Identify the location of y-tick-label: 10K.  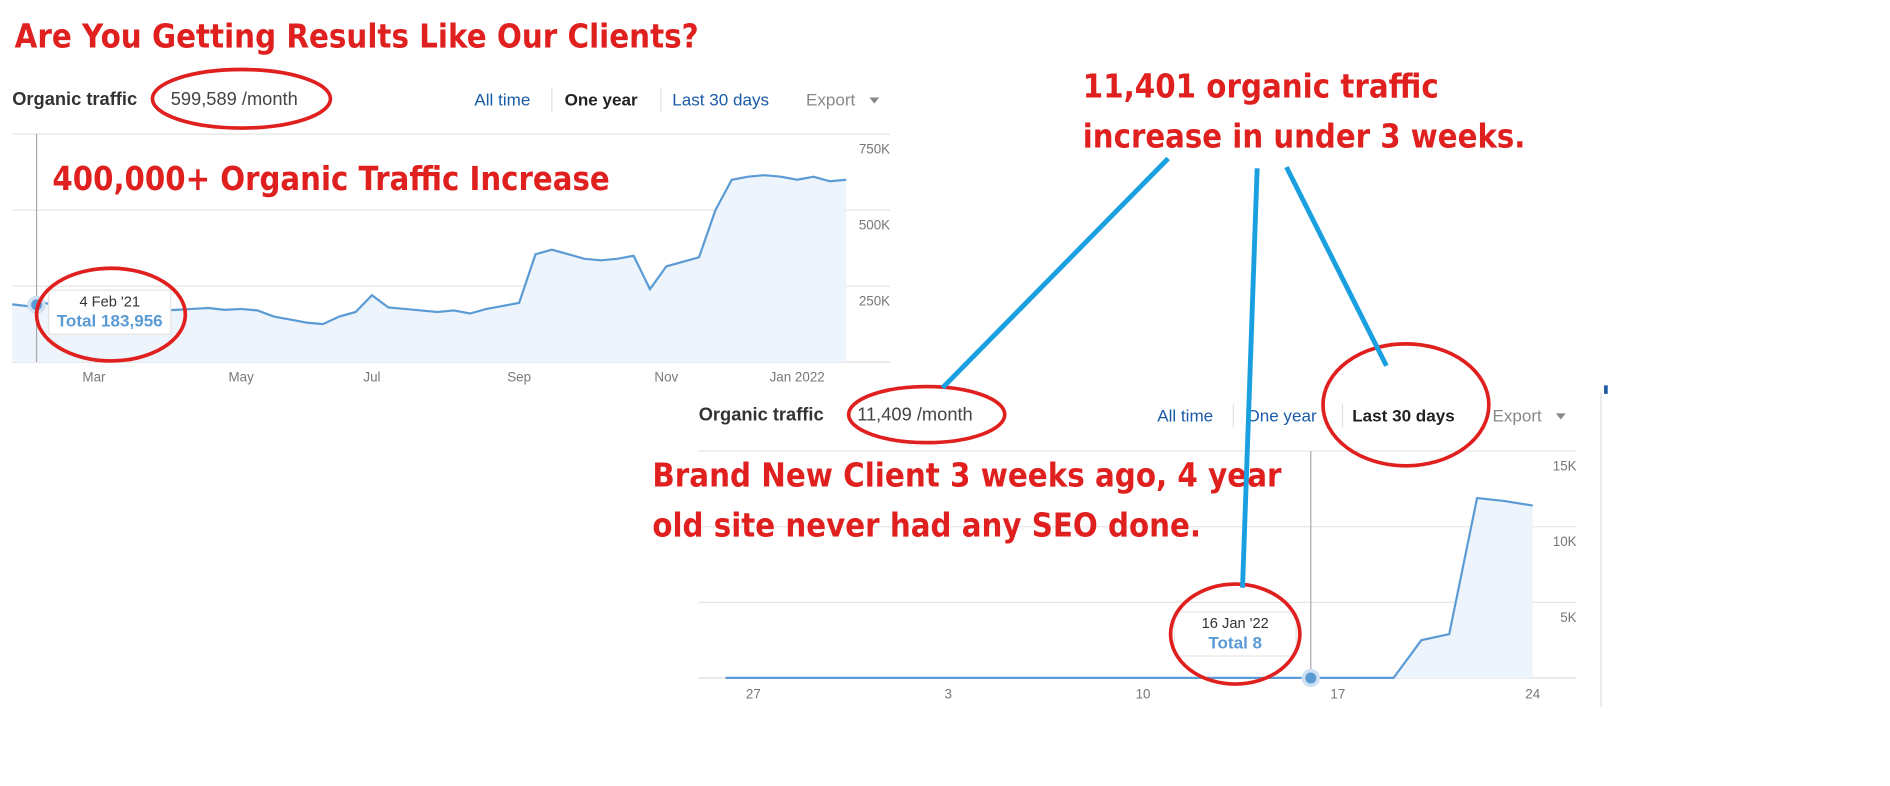
(1565, 541).